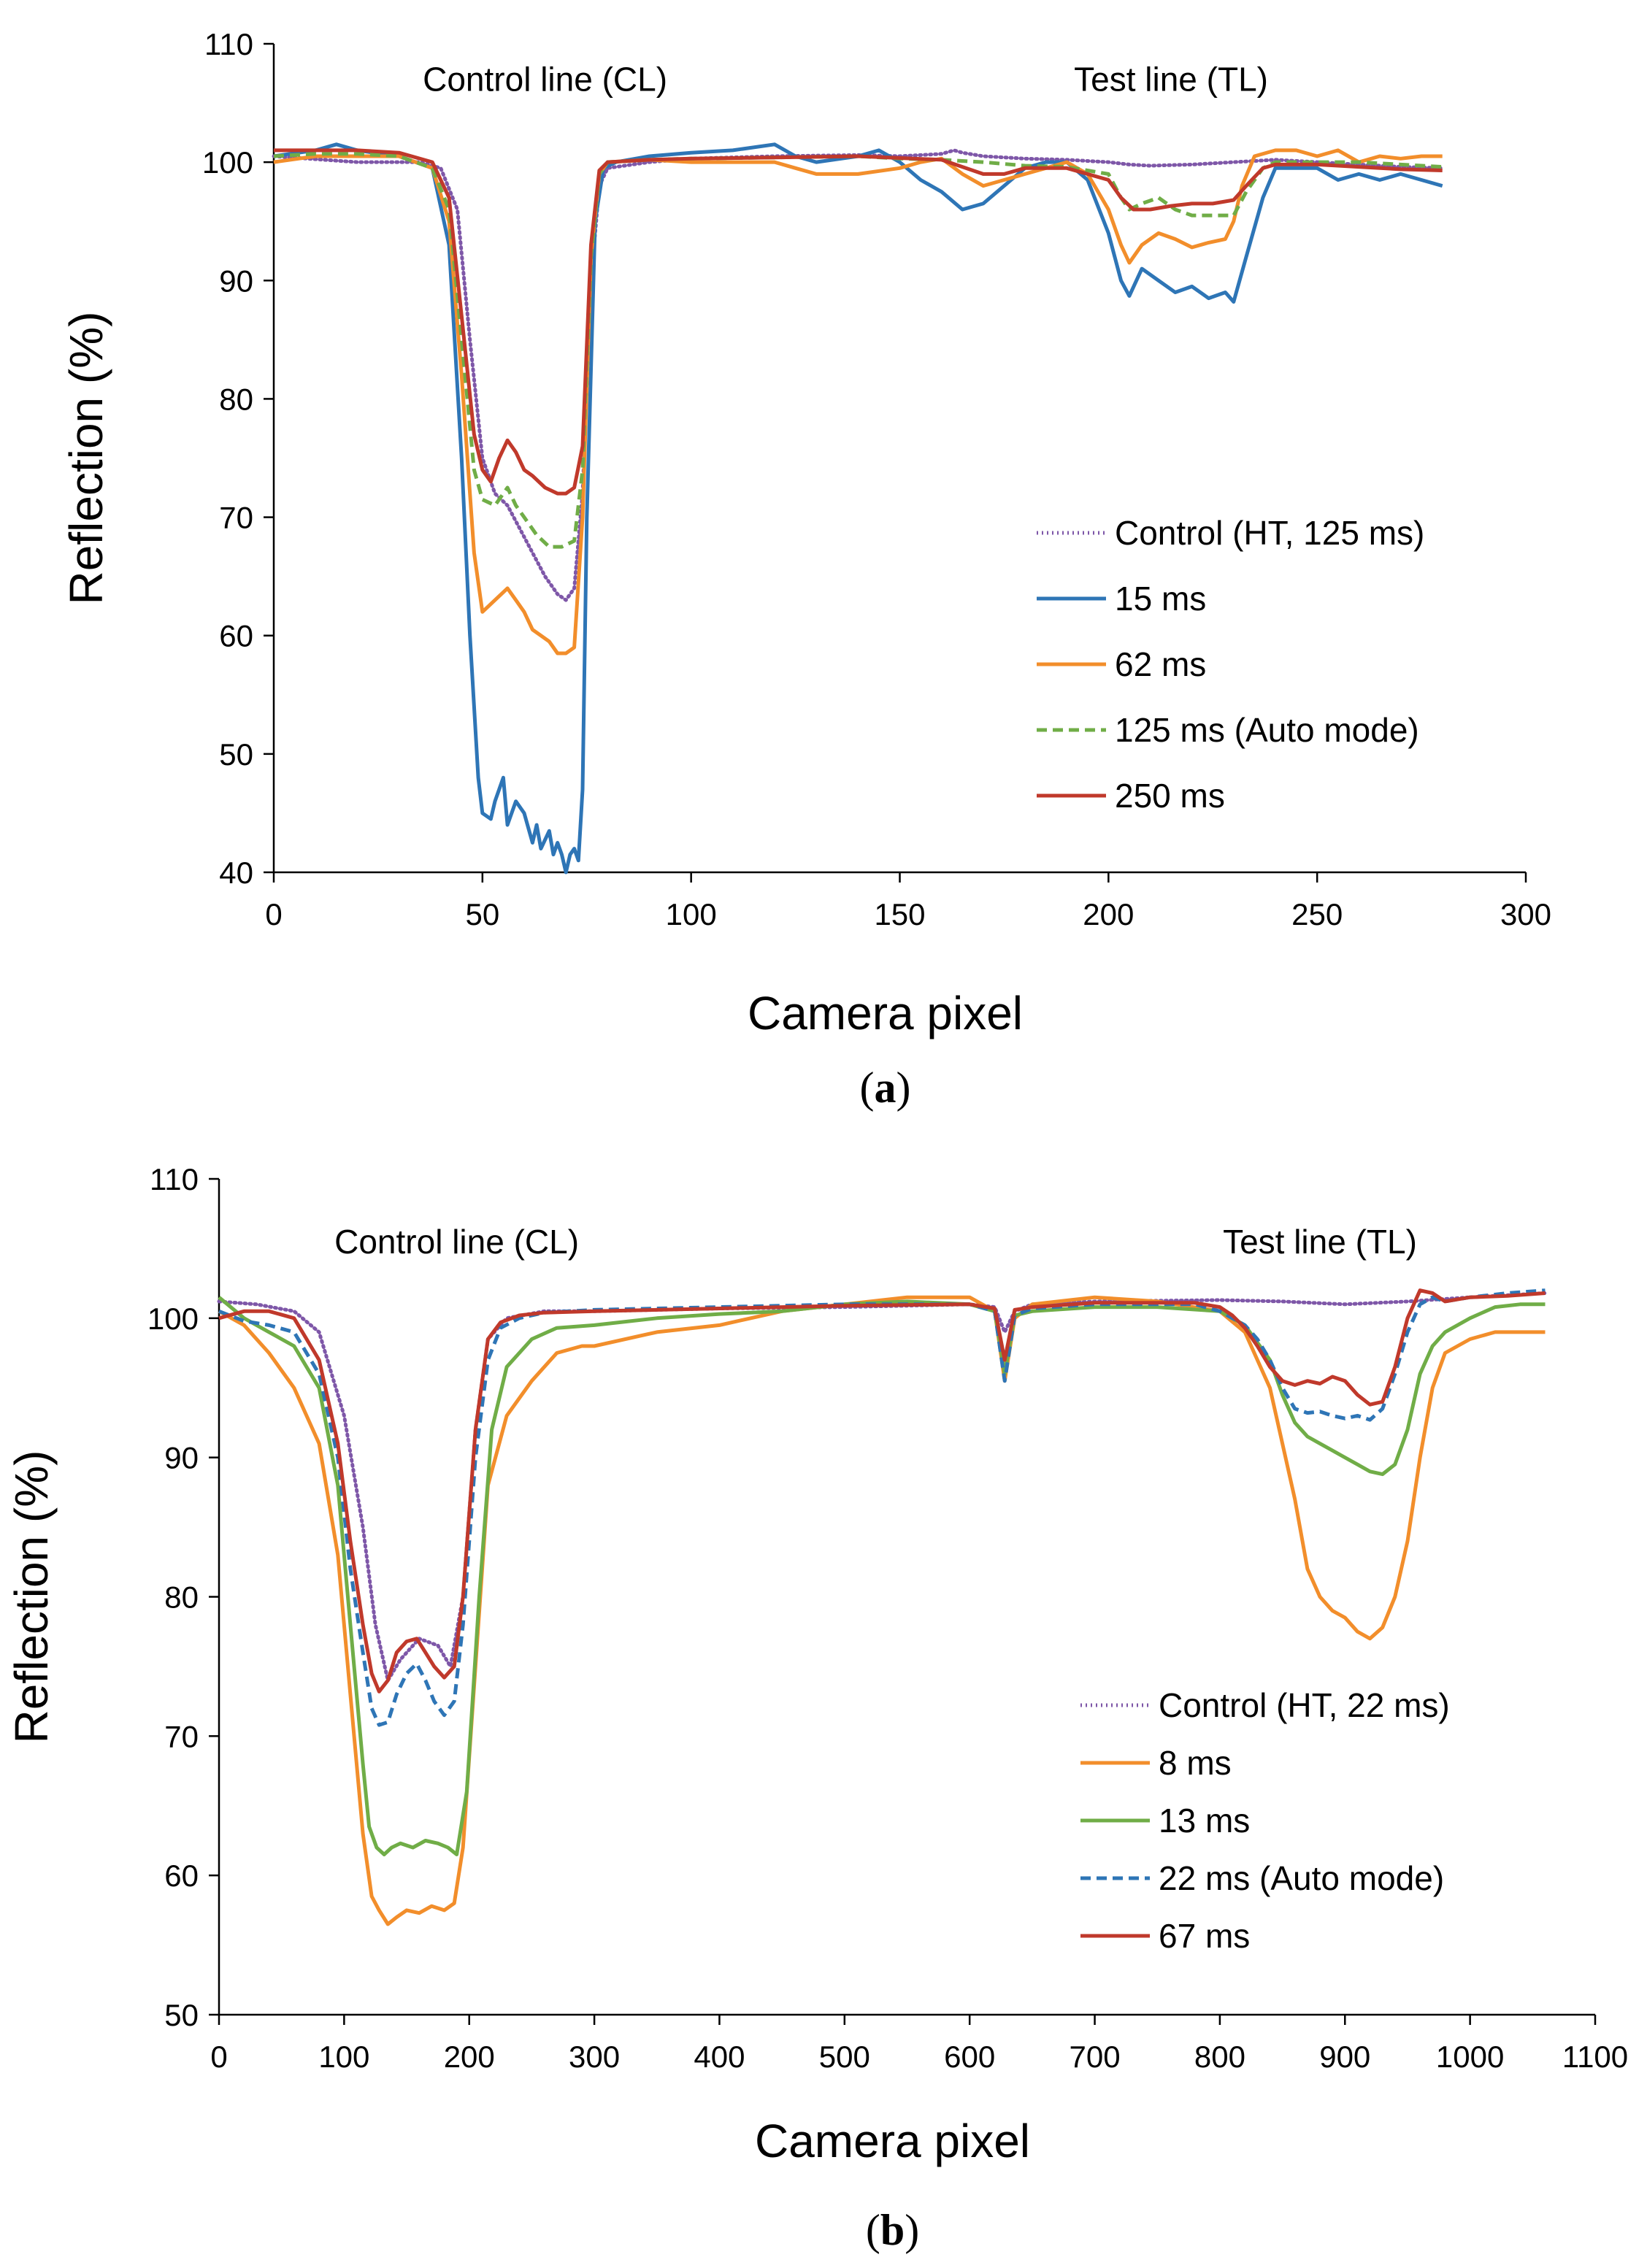 The height and width of the screenshot is (2268, 1647). What do you see at coordinates (1470, 2057) in the screenshot?
I see `x-tick-label: 1000` at bounding box center [1470, 2057].